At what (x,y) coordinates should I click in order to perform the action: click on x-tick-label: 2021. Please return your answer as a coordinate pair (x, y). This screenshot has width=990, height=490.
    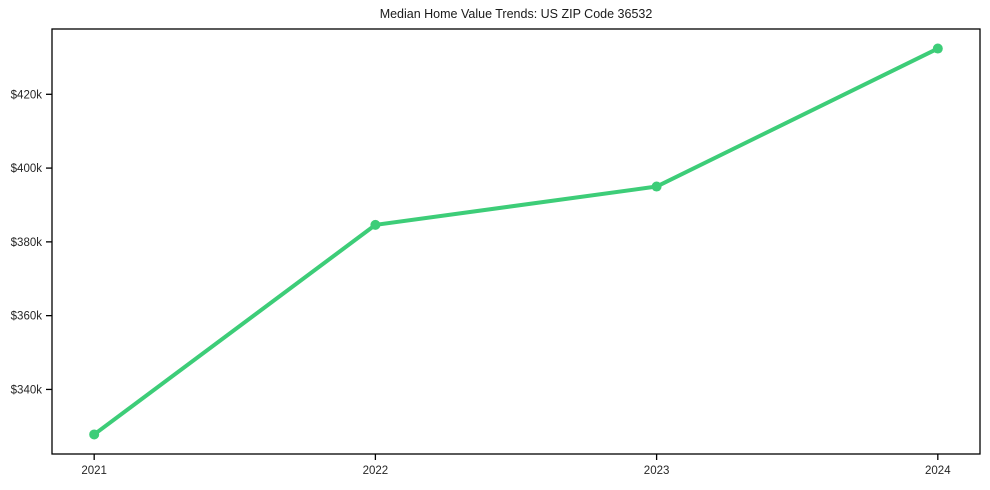
    Looking at the image, I should click on (94, 471).